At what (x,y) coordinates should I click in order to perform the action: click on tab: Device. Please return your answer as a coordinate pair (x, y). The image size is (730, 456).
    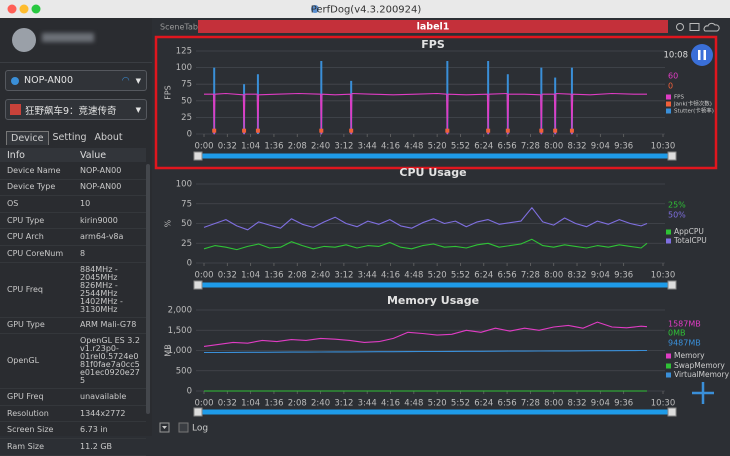
    Looking at the image, I should click on (27, 138).